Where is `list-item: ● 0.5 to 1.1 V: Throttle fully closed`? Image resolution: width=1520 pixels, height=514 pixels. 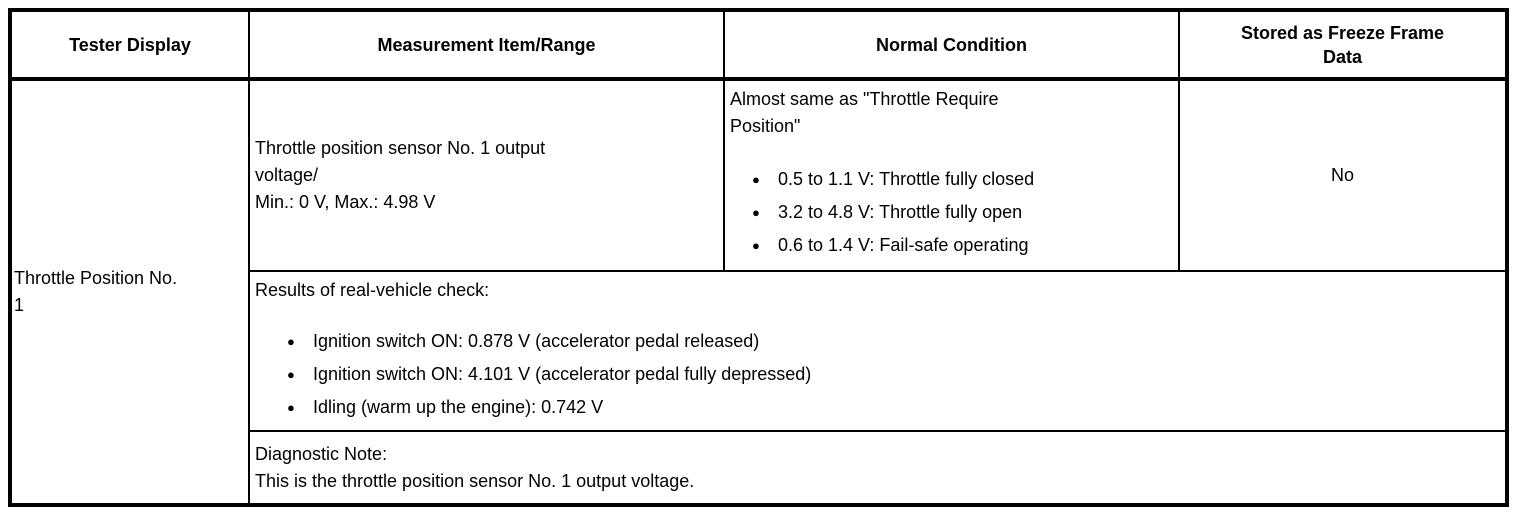
list-item: ● 0.5 to 1.1 V: Throttle fully closed is located at coordinates (962, 179).